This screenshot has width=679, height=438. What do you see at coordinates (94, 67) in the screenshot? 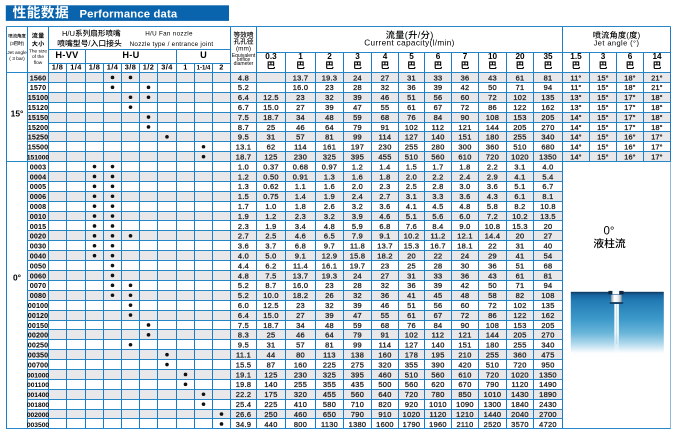
I see `svg-text: 1/8` at bounding box center [94, 67].